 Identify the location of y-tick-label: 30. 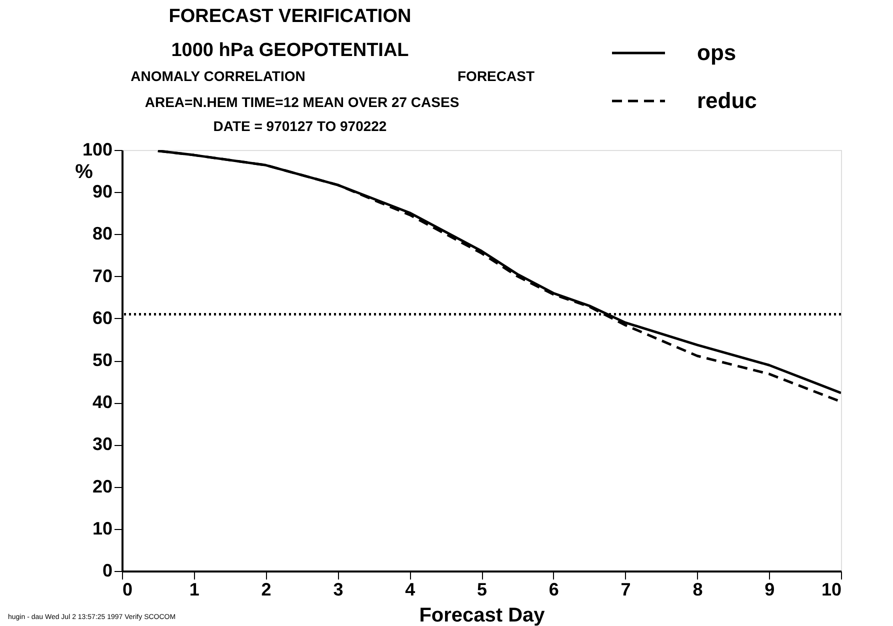
(102, 444).